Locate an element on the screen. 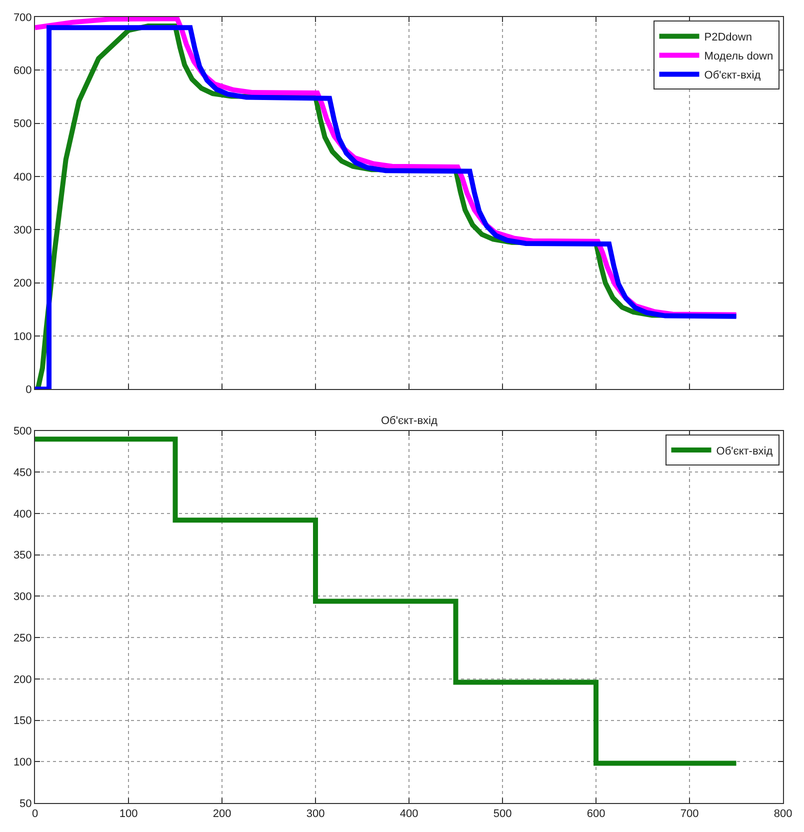 Image resolution: width=804 pixels, height=832 pixels. y-tick-label: 350 is located at coordinates (22, 556).